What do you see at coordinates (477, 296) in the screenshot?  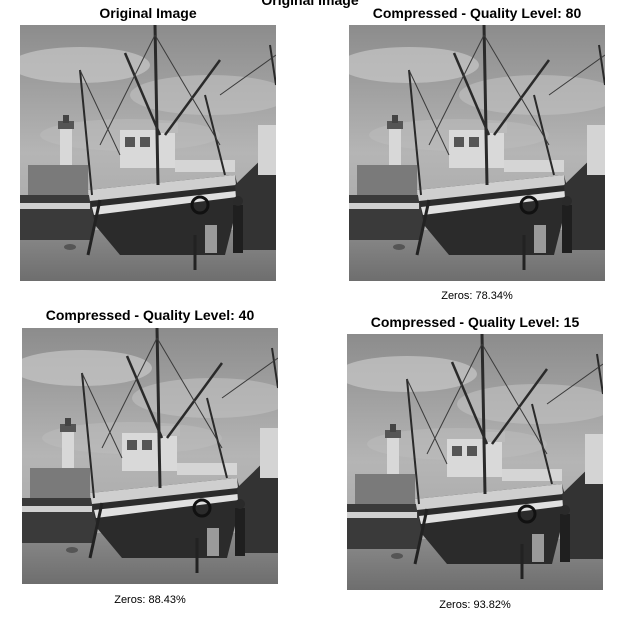 I see `zeros-caption-quality-80: Zeros: 78.34%` at bounding box center [477, 296].